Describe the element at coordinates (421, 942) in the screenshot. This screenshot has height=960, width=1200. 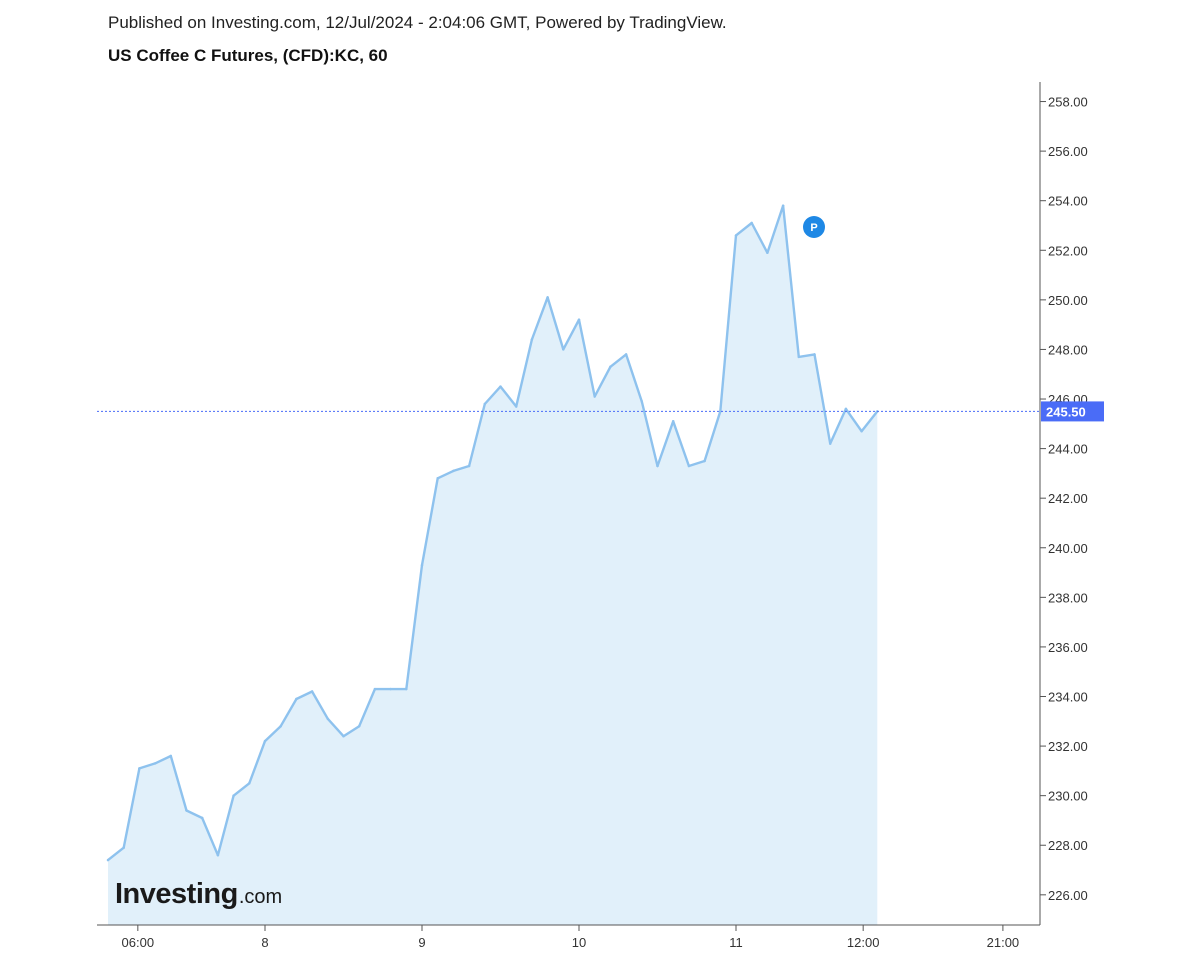
I see `x-tick-label: 9` at that location.